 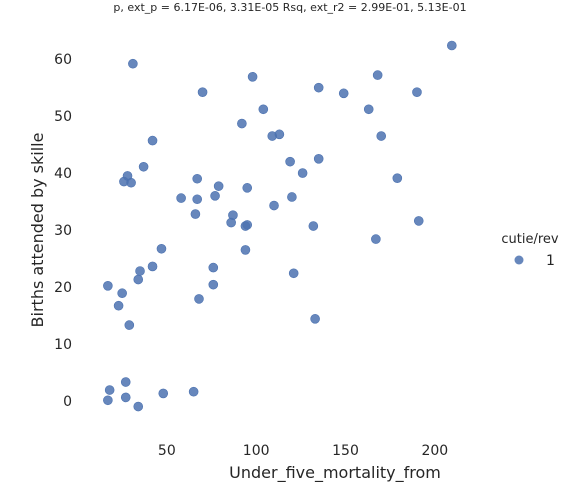 What do you see at coordinates (303, 451) in the screenshot?
I see `x-axis-ticks: 50 100 150 200` at bounding box center [303, 451].